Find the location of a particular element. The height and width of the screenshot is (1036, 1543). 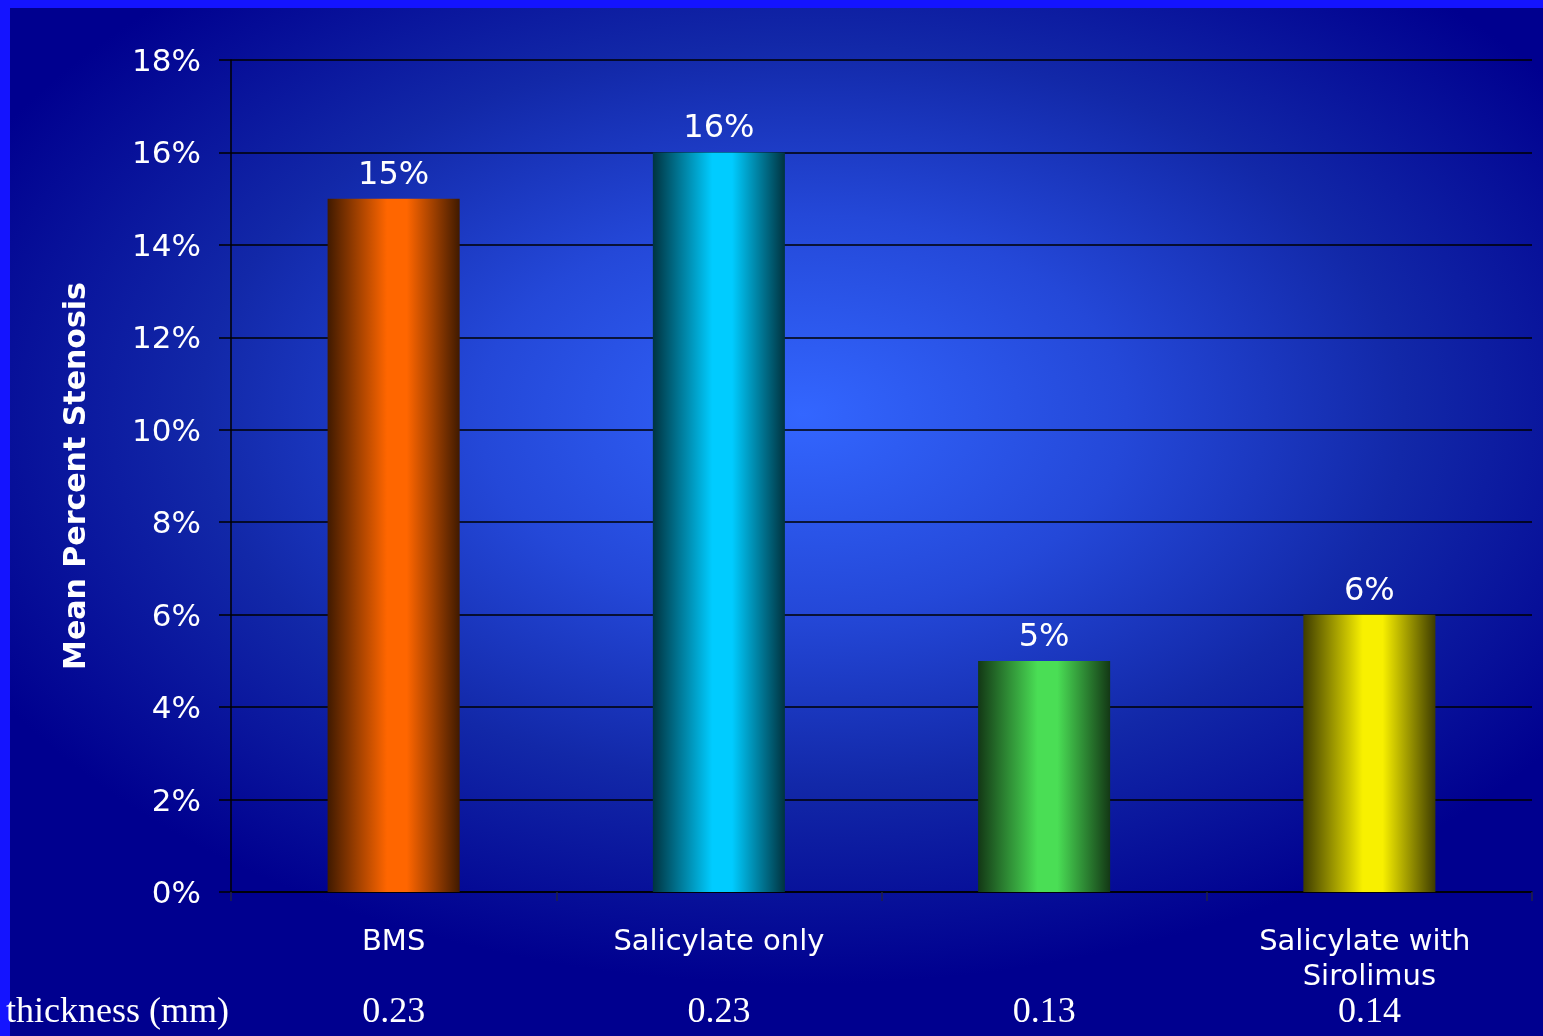

text: 0.14 is located at coordinates (1369, 1010).